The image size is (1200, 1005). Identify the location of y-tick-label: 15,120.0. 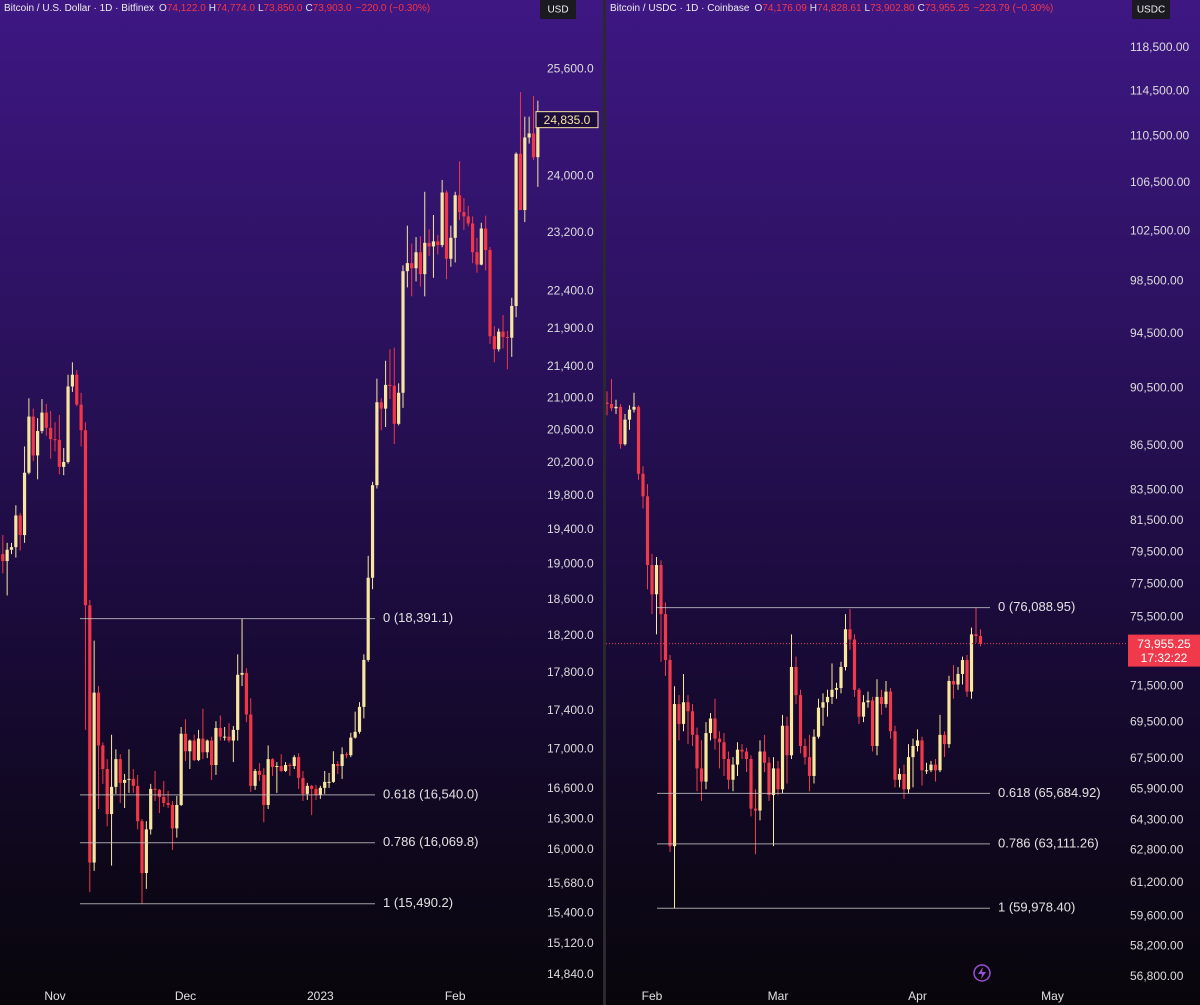
(570, 943).